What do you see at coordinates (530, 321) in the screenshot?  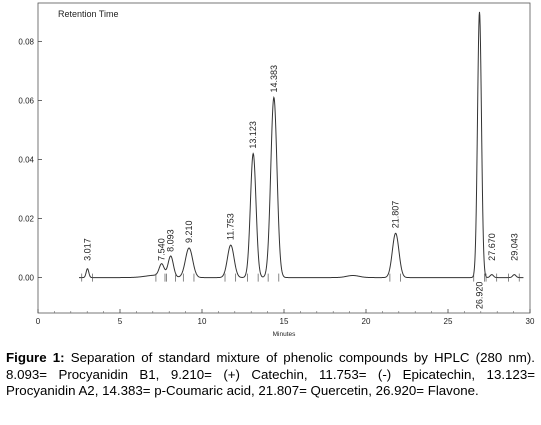 I see `x-tick-label: 30` at bounding box center [530, 321].